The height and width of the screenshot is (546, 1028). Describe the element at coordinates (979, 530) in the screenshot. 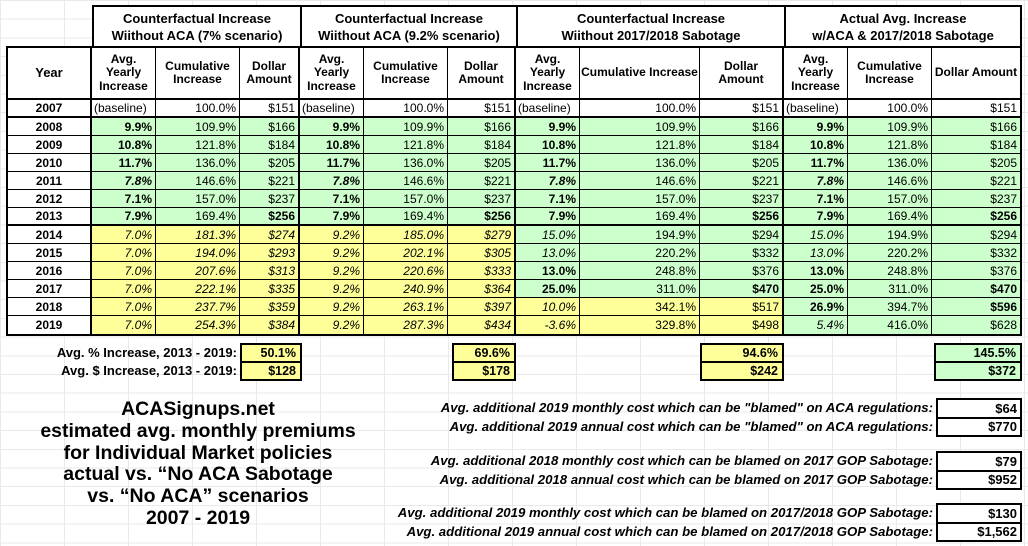

I see `annotation-value: $1,562` at that location.